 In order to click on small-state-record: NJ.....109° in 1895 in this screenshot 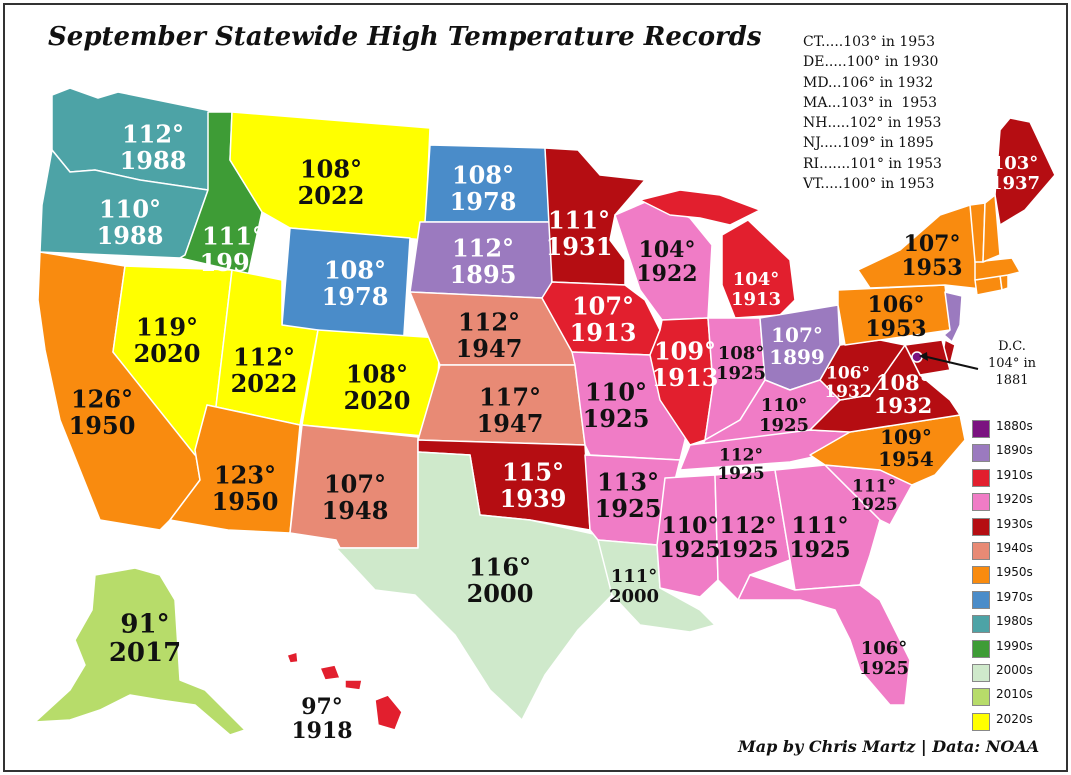, I will do `click(868, 143)`.